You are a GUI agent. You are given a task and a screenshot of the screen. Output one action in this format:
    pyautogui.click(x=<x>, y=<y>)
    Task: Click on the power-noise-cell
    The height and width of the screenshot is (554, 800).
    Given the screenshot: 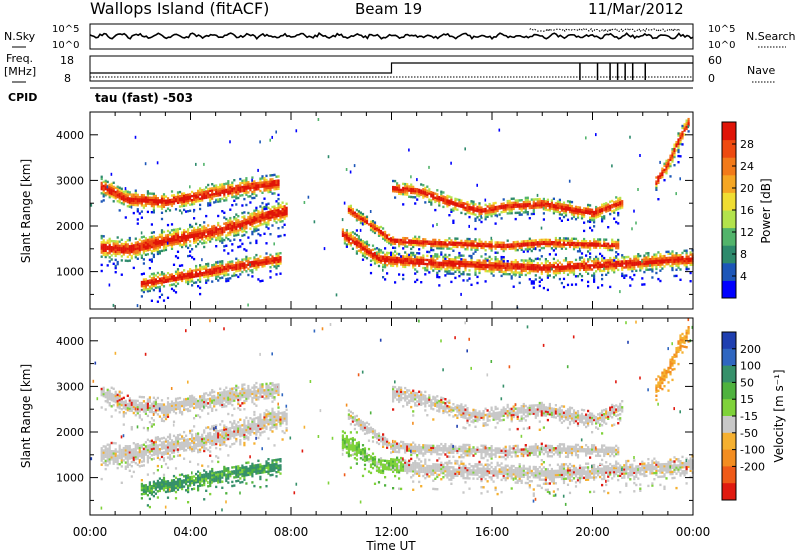 What is the action you would take?
    pyautogui.click(x=485, y=200)
    